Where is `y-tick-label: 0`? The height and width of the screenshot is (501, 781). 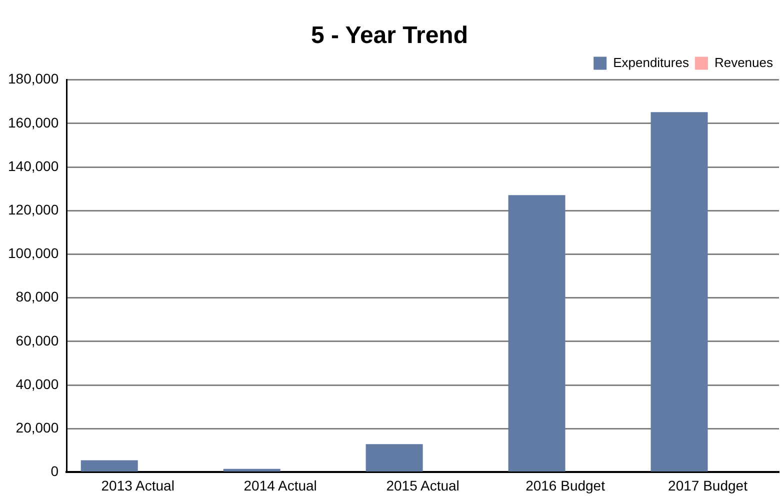
y-tick-label: 0 is located at coordinates (54, 471).